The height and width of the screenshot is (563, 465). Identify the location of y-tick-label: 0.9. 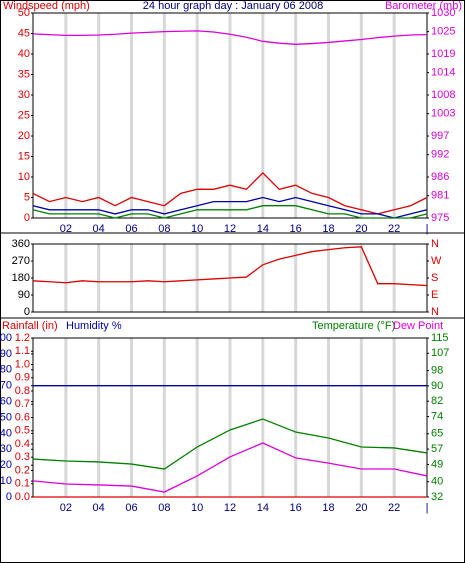
(22, 378).